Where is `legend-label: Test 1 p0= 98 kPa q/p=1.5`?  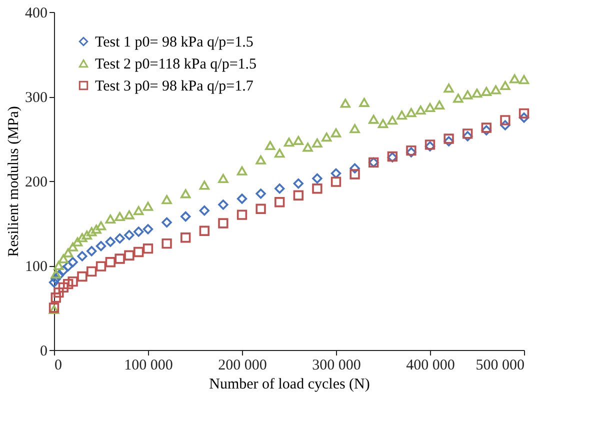
legend-label: Test 1 p0= 98 kPa q/p=1.5 is located at coordinates (174, 42).